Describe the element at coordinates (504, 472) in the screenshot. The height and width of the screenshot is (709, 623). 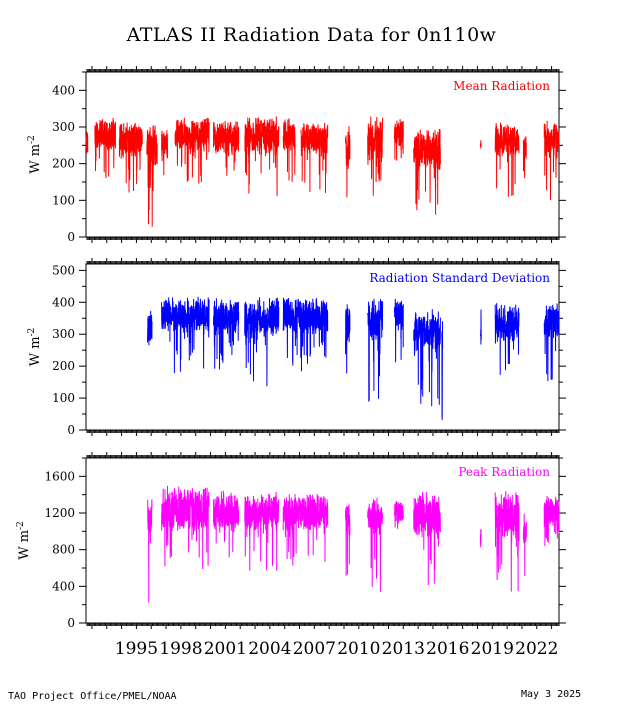
I see `series-label: Peak Radiation` at that location.